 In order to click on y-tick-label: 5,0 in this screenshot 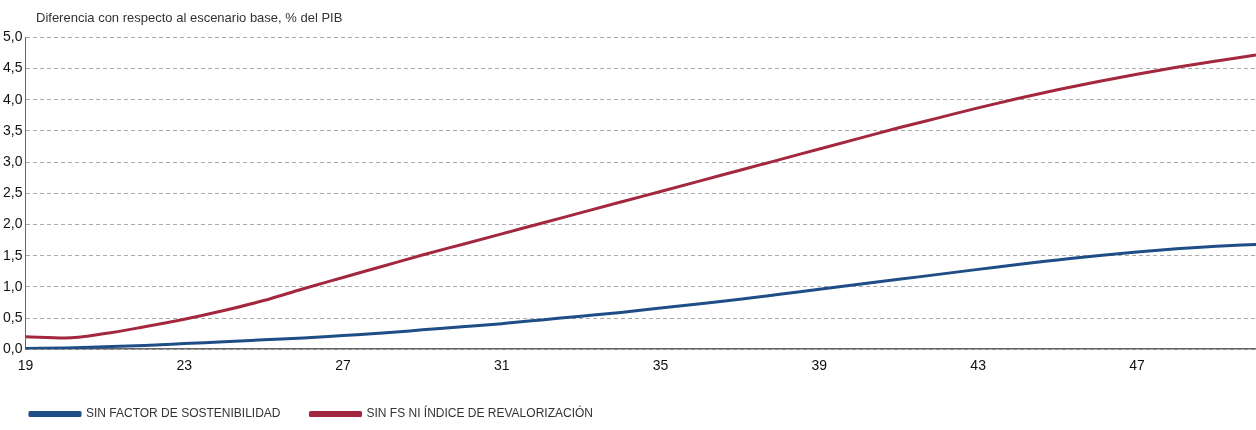, I will do `click(12, 36)`.